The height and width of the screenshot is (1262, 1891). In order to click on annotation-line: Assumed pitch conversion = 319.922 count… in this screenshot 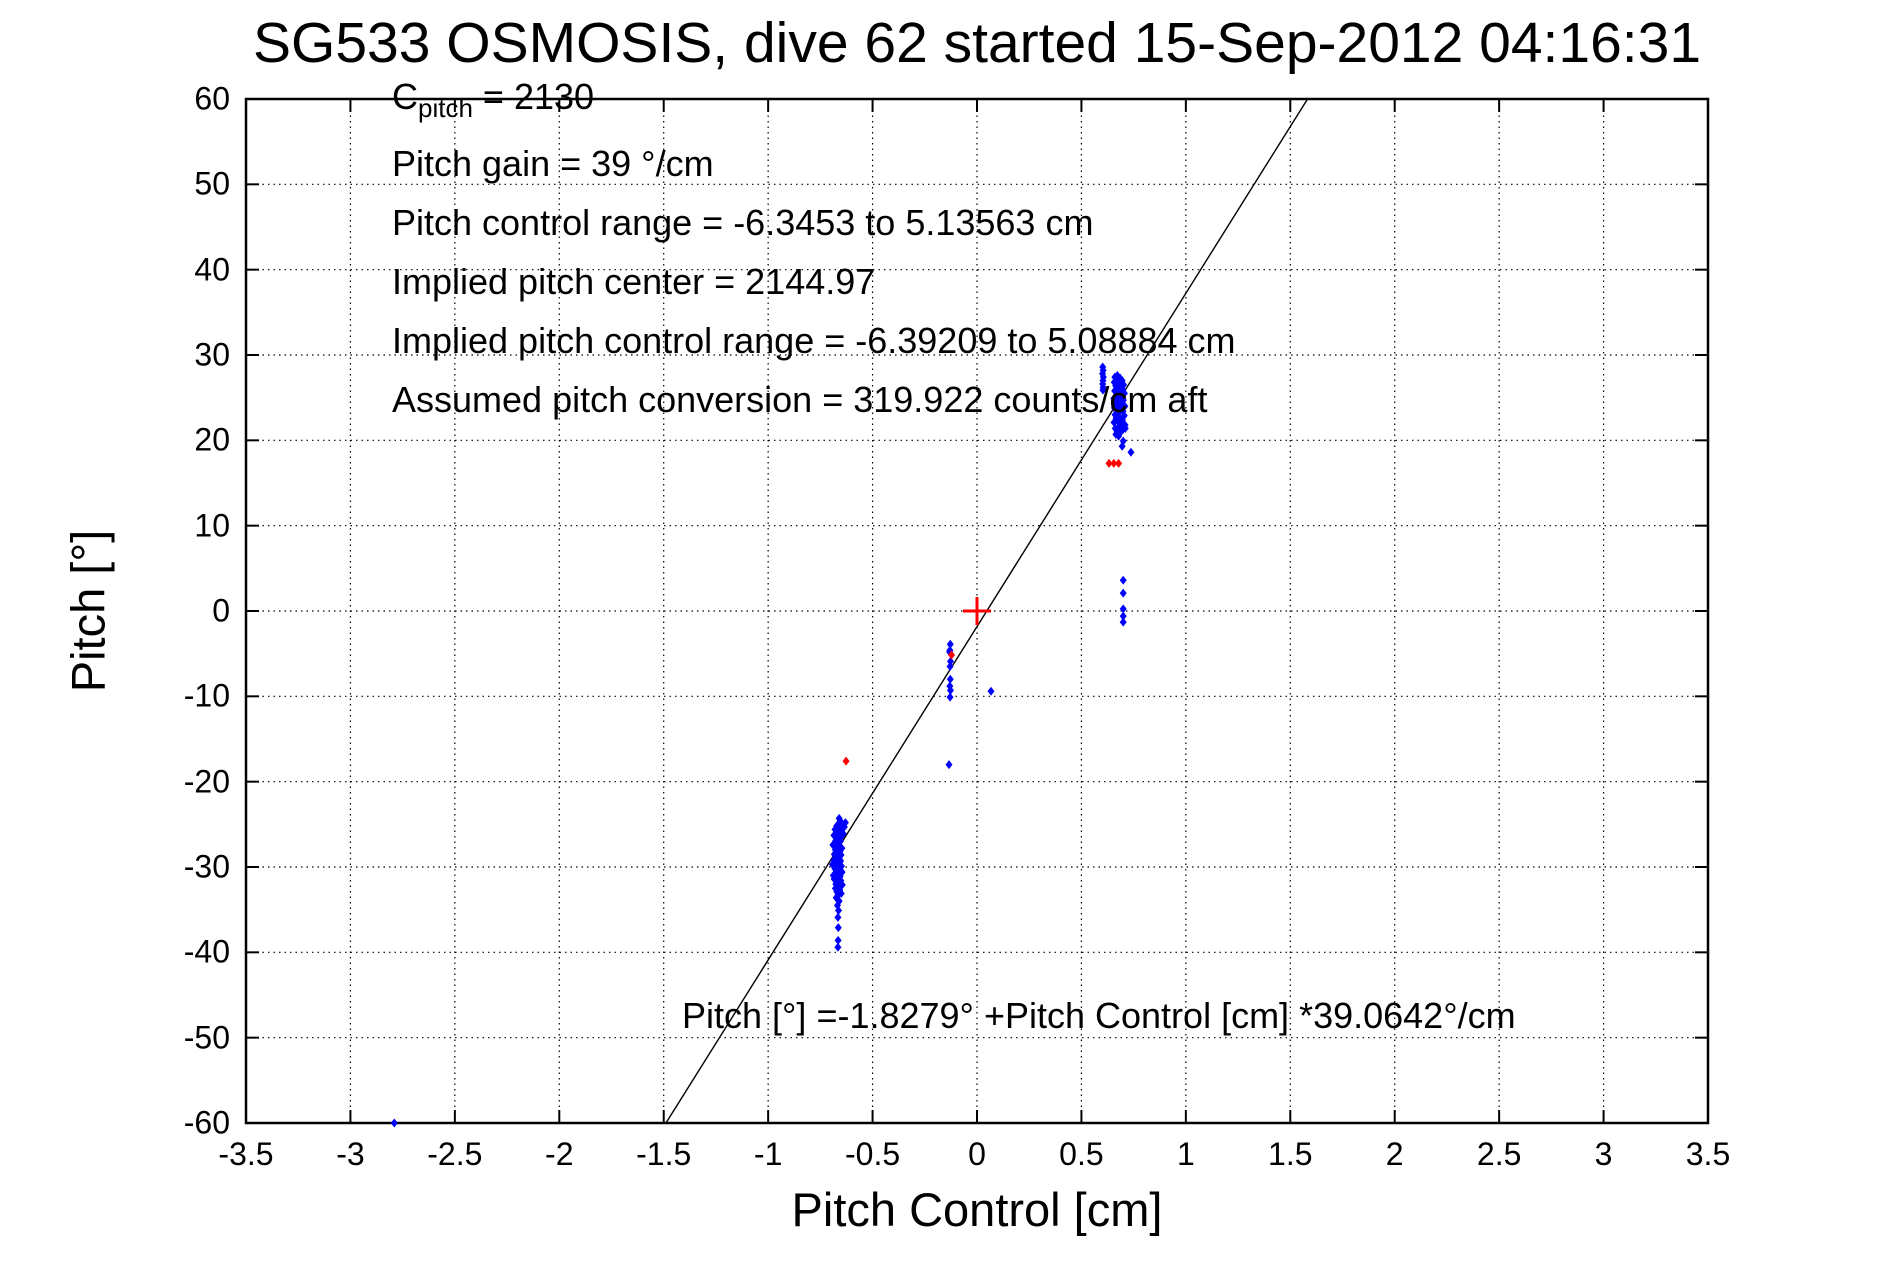, I will do `click(800, 399)`.